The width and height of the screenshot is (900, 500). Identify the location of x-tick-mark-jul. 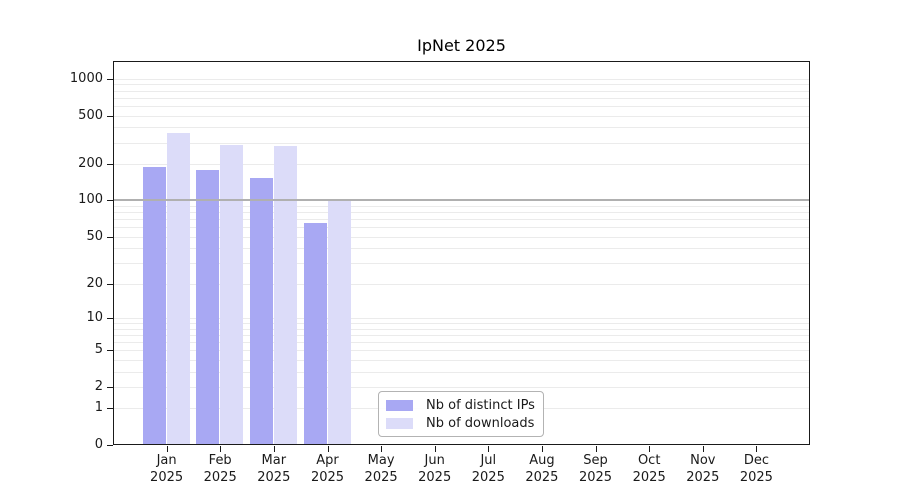
(489, 449).